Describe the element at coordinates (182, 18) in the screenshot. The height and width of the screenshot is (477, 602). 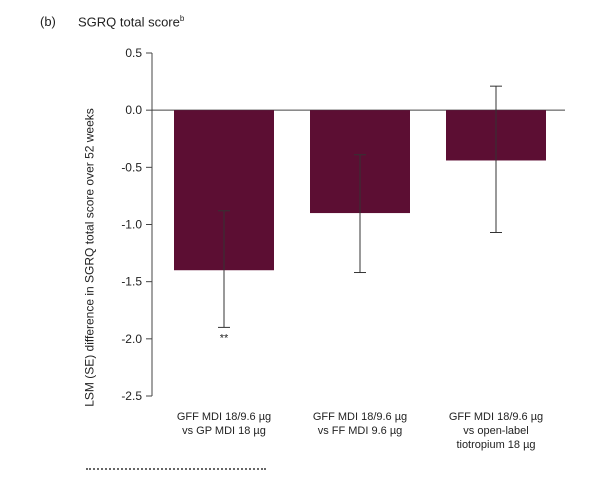
I see `chart-title-footnote: b` at that location.